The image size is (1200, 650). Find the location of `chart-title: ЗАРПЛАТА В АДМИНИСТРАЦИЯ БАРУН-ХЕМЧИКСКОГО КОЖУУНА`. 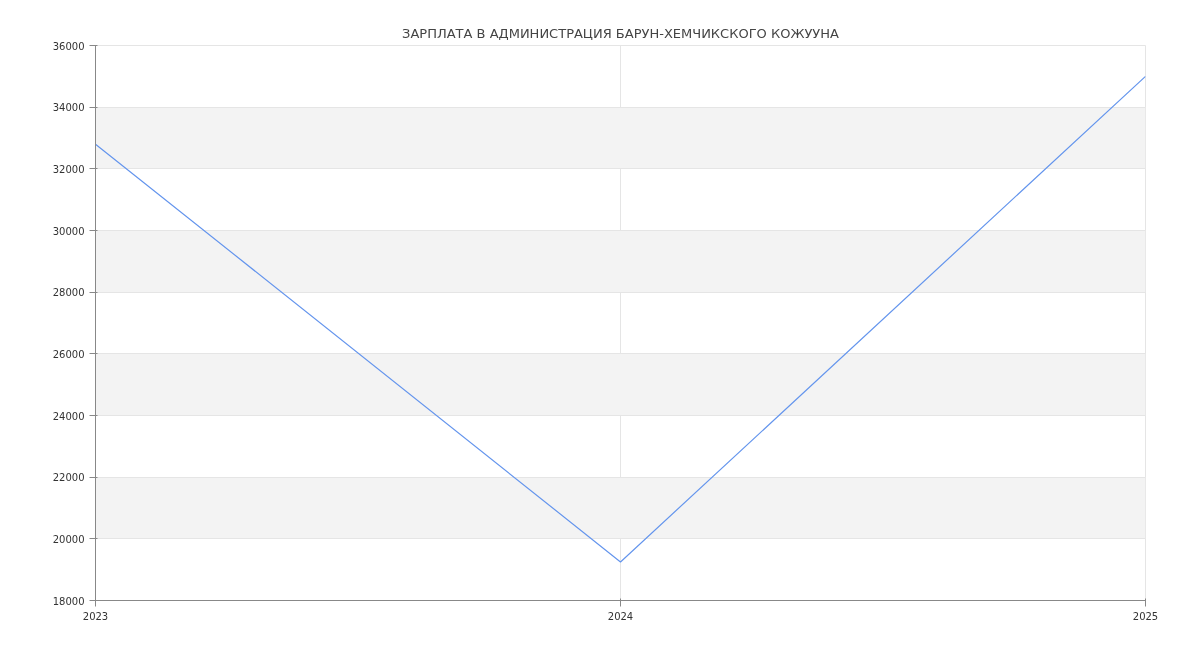

chart-title: ЗАРПЛАТА В АДМИНИСТРАЦИЯ БАРУН-ХЕМЧИКСКОГО КОЖУУНА is located at coordinates (621, 33).